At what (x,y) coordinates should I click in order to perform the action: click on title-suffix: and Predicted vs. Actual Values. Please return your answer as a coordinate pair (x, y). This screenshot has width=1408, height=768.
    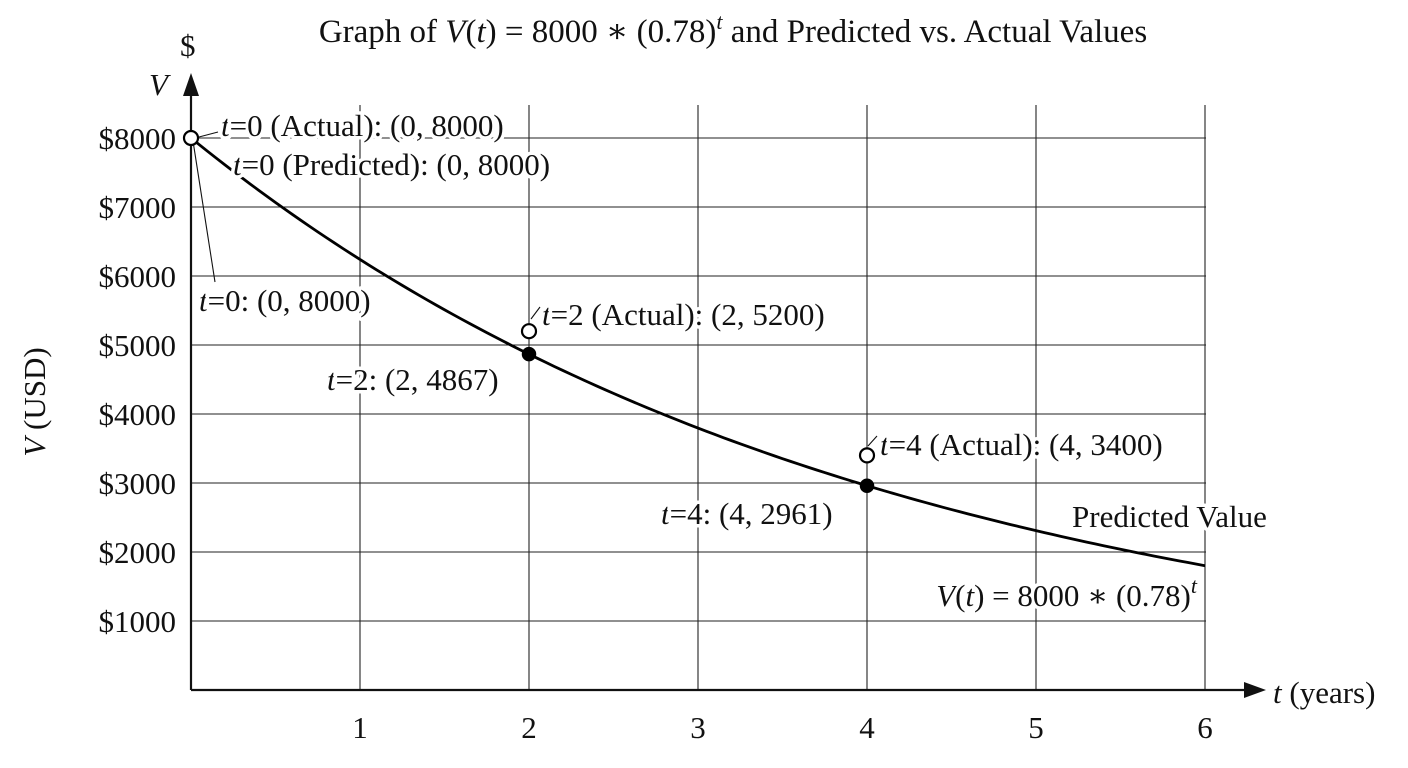
    Looking at the image, I should click on (935, 32).